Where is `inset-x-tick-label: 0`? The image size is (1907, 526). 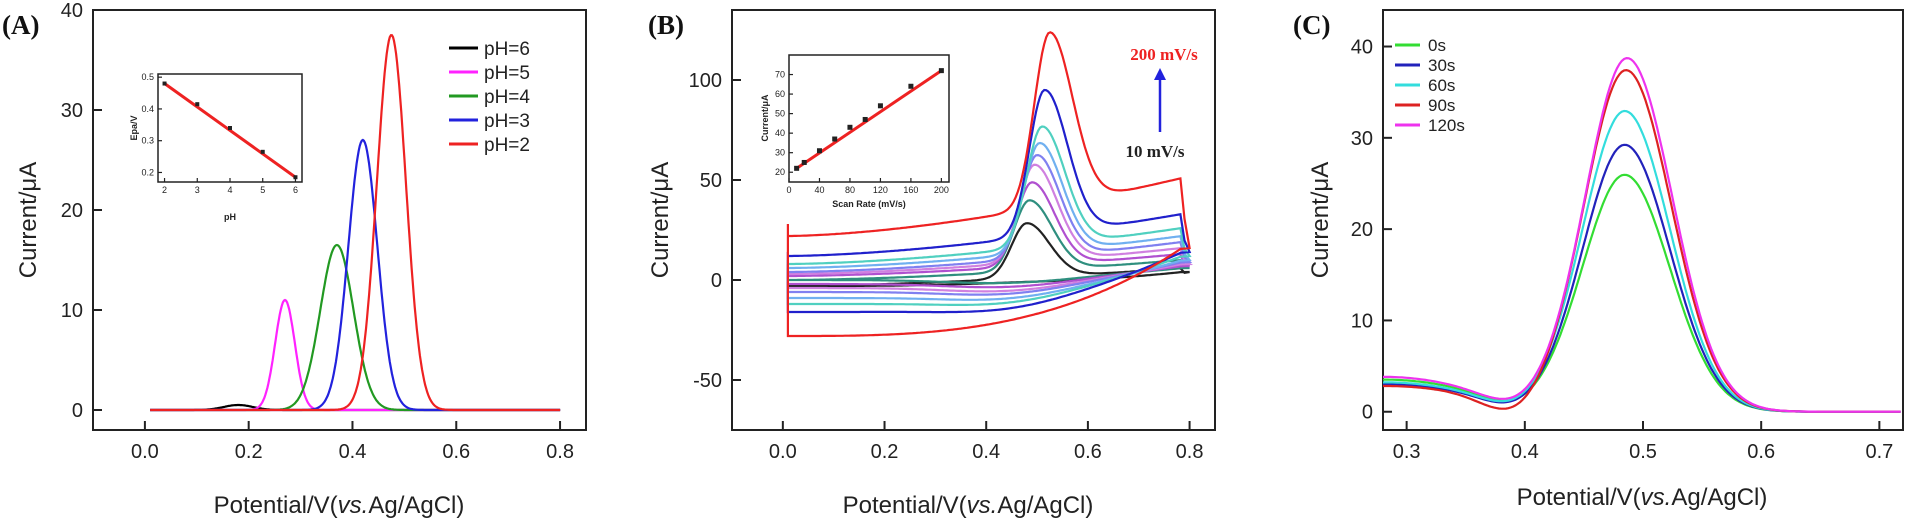
inset-x-tick-label: 0 is located at coordinates (788, 190).